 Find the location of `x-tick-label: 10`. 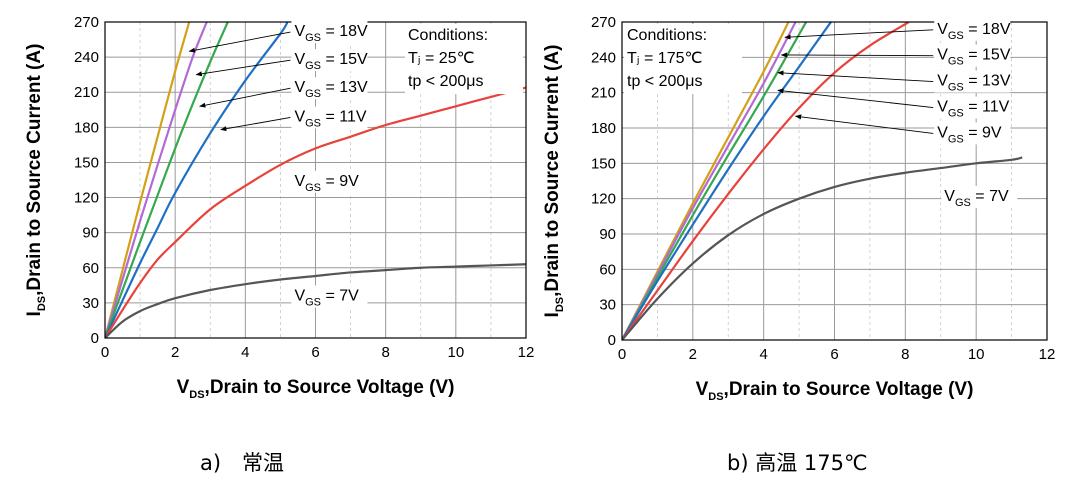

x-tick-label: 10 is located at coordinates (455, 352).